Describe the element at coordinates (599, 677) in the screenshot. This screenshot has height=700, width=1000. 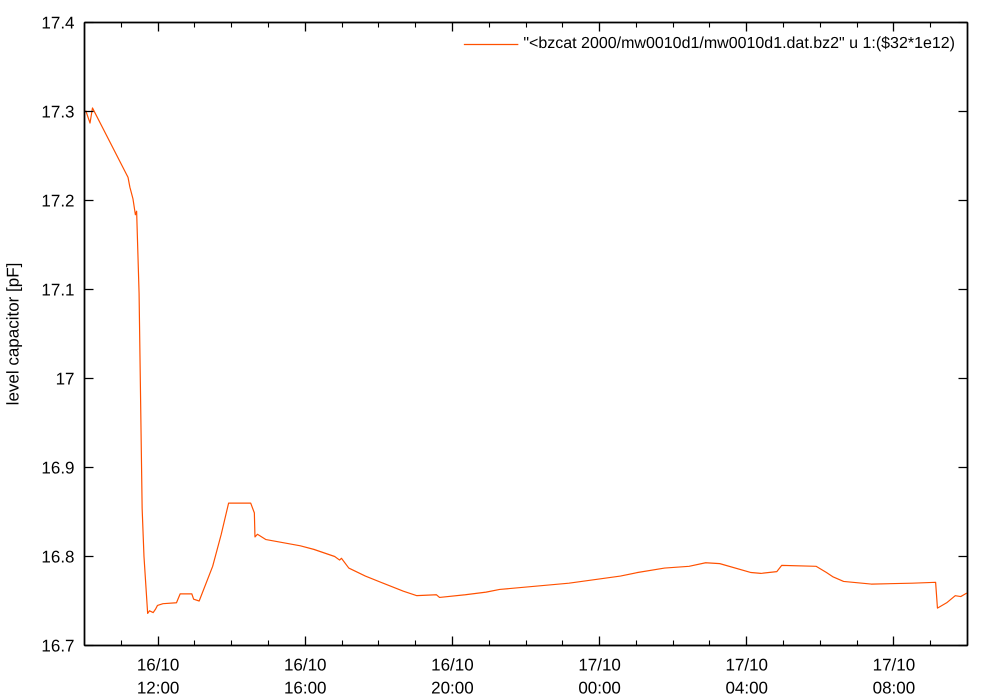
I see `x-tick-label: 17/10 00:00` at that location.